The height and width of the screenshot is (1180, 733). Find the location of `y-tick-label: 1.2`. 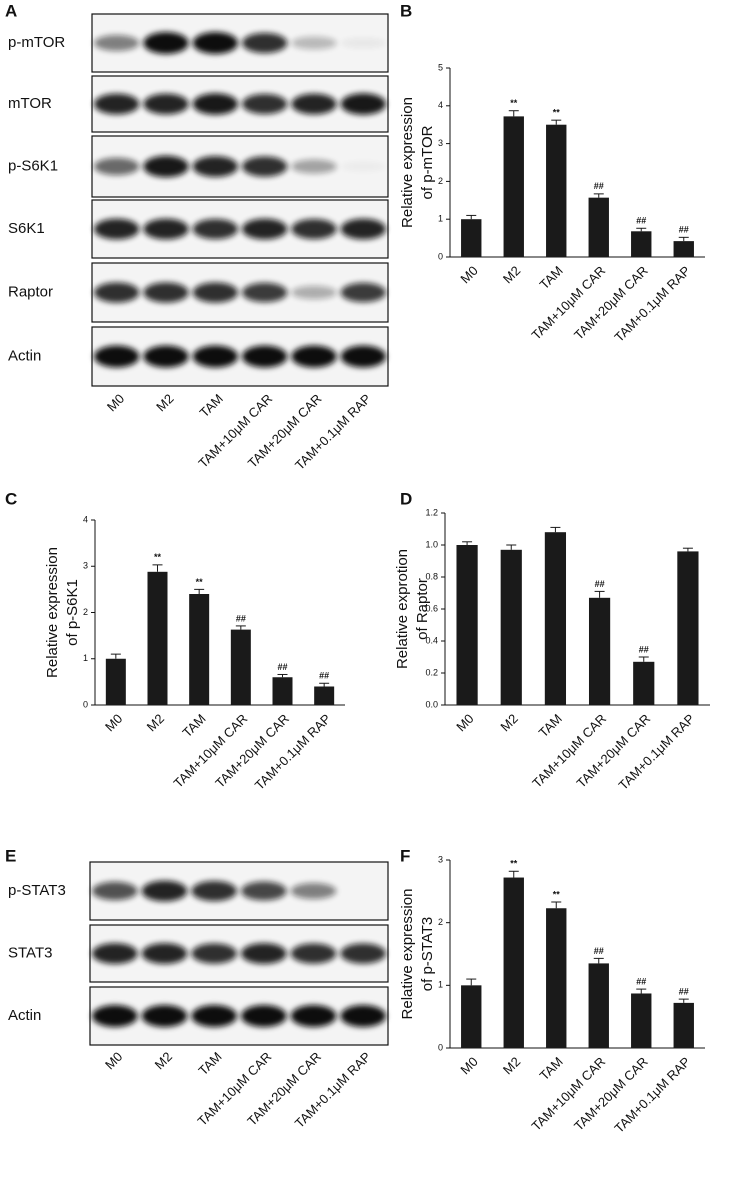

y-tick-label: 1.2 is located at coordinates (431, 512).